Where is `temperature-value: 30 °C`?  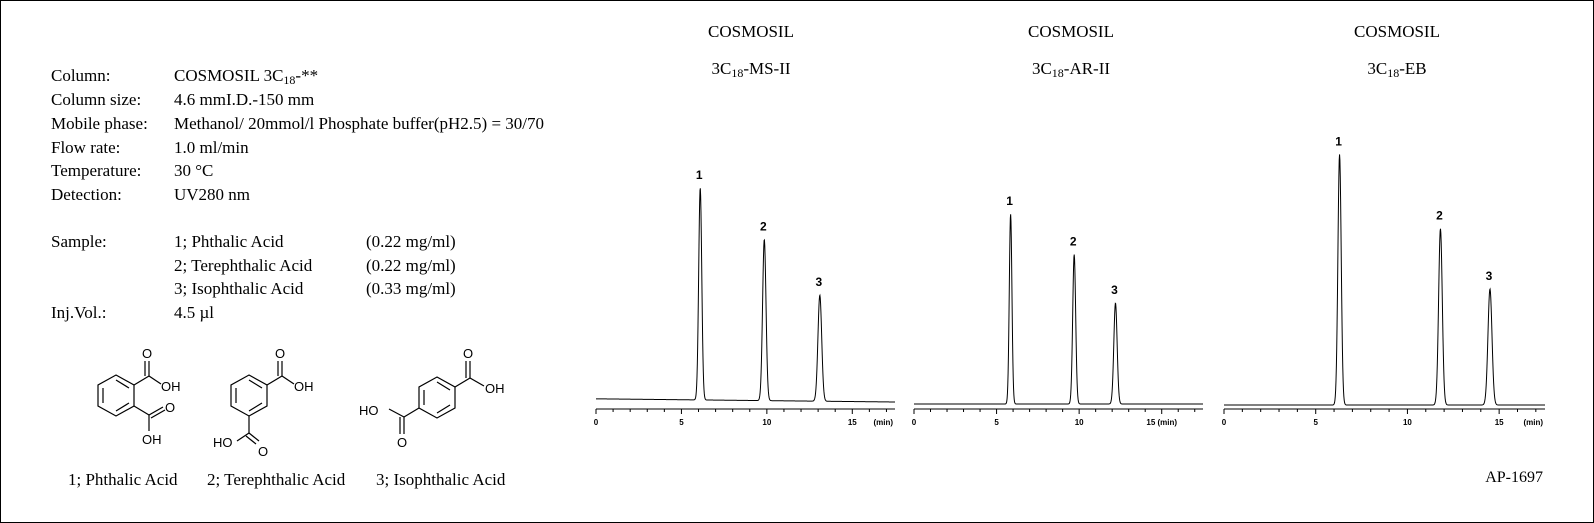
temperature-value: 30 °C is located at coordinates (194, 170).